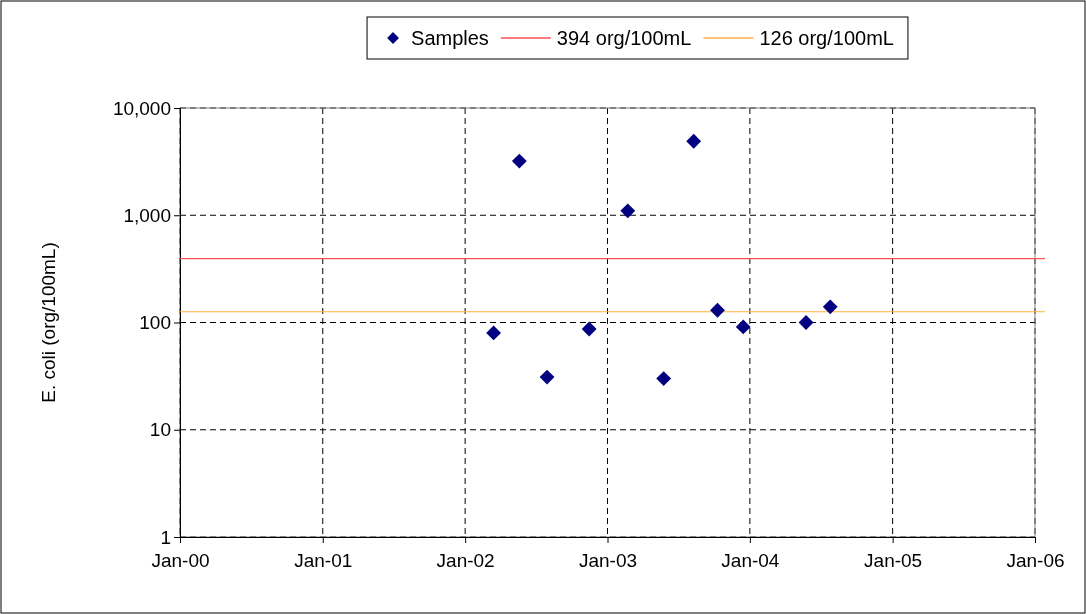 The image size is (1086, 614). Describe the element at coordinates (165, 537) in the screenshot. I see `y-tick-label: 1` at that location.